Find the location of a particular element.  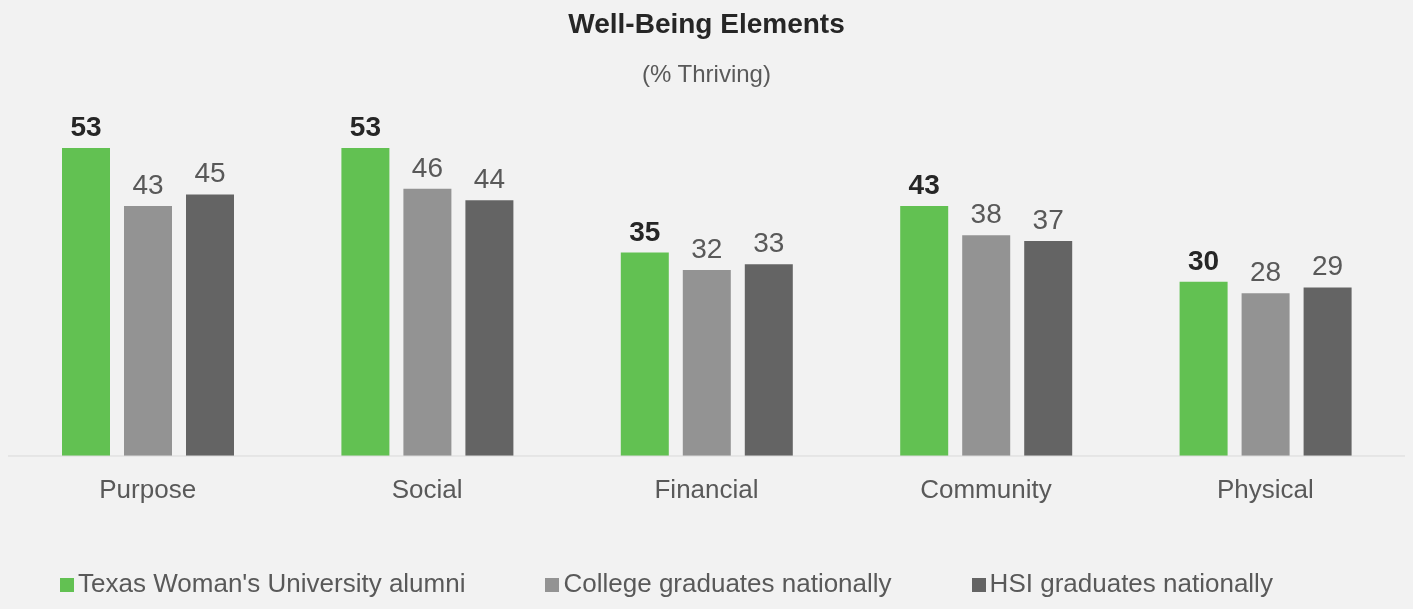

x-tick-label: Community is located at coordinates (986, 489).